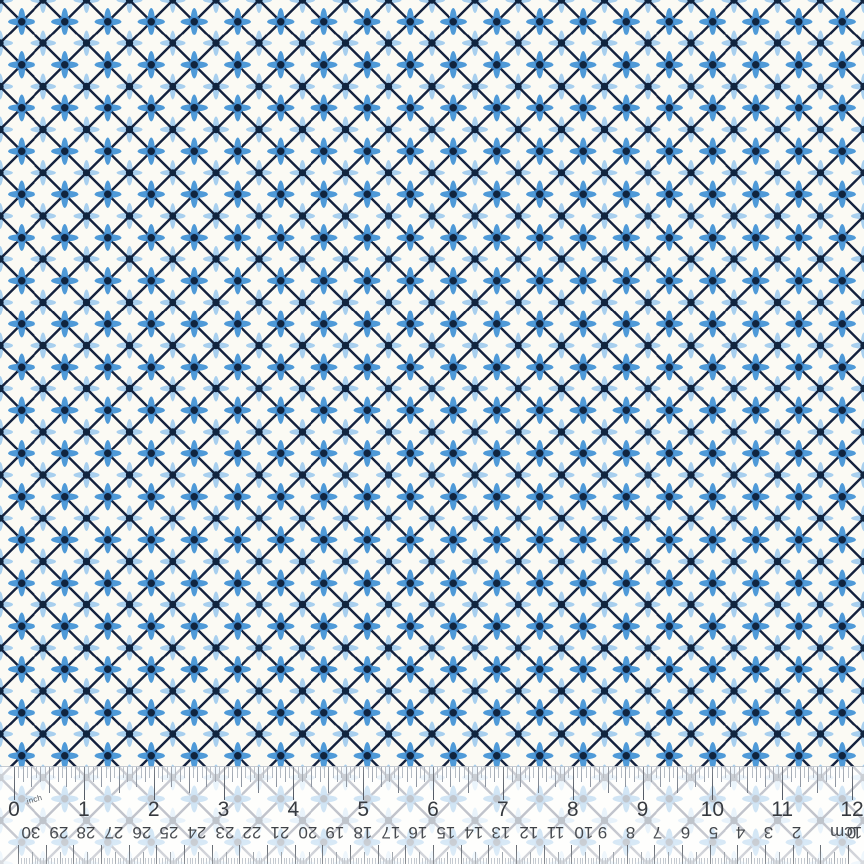 Image resolution: width=864 pixels, height=864 pixels. I want to click on inch-number: 1, so click(83, 809).